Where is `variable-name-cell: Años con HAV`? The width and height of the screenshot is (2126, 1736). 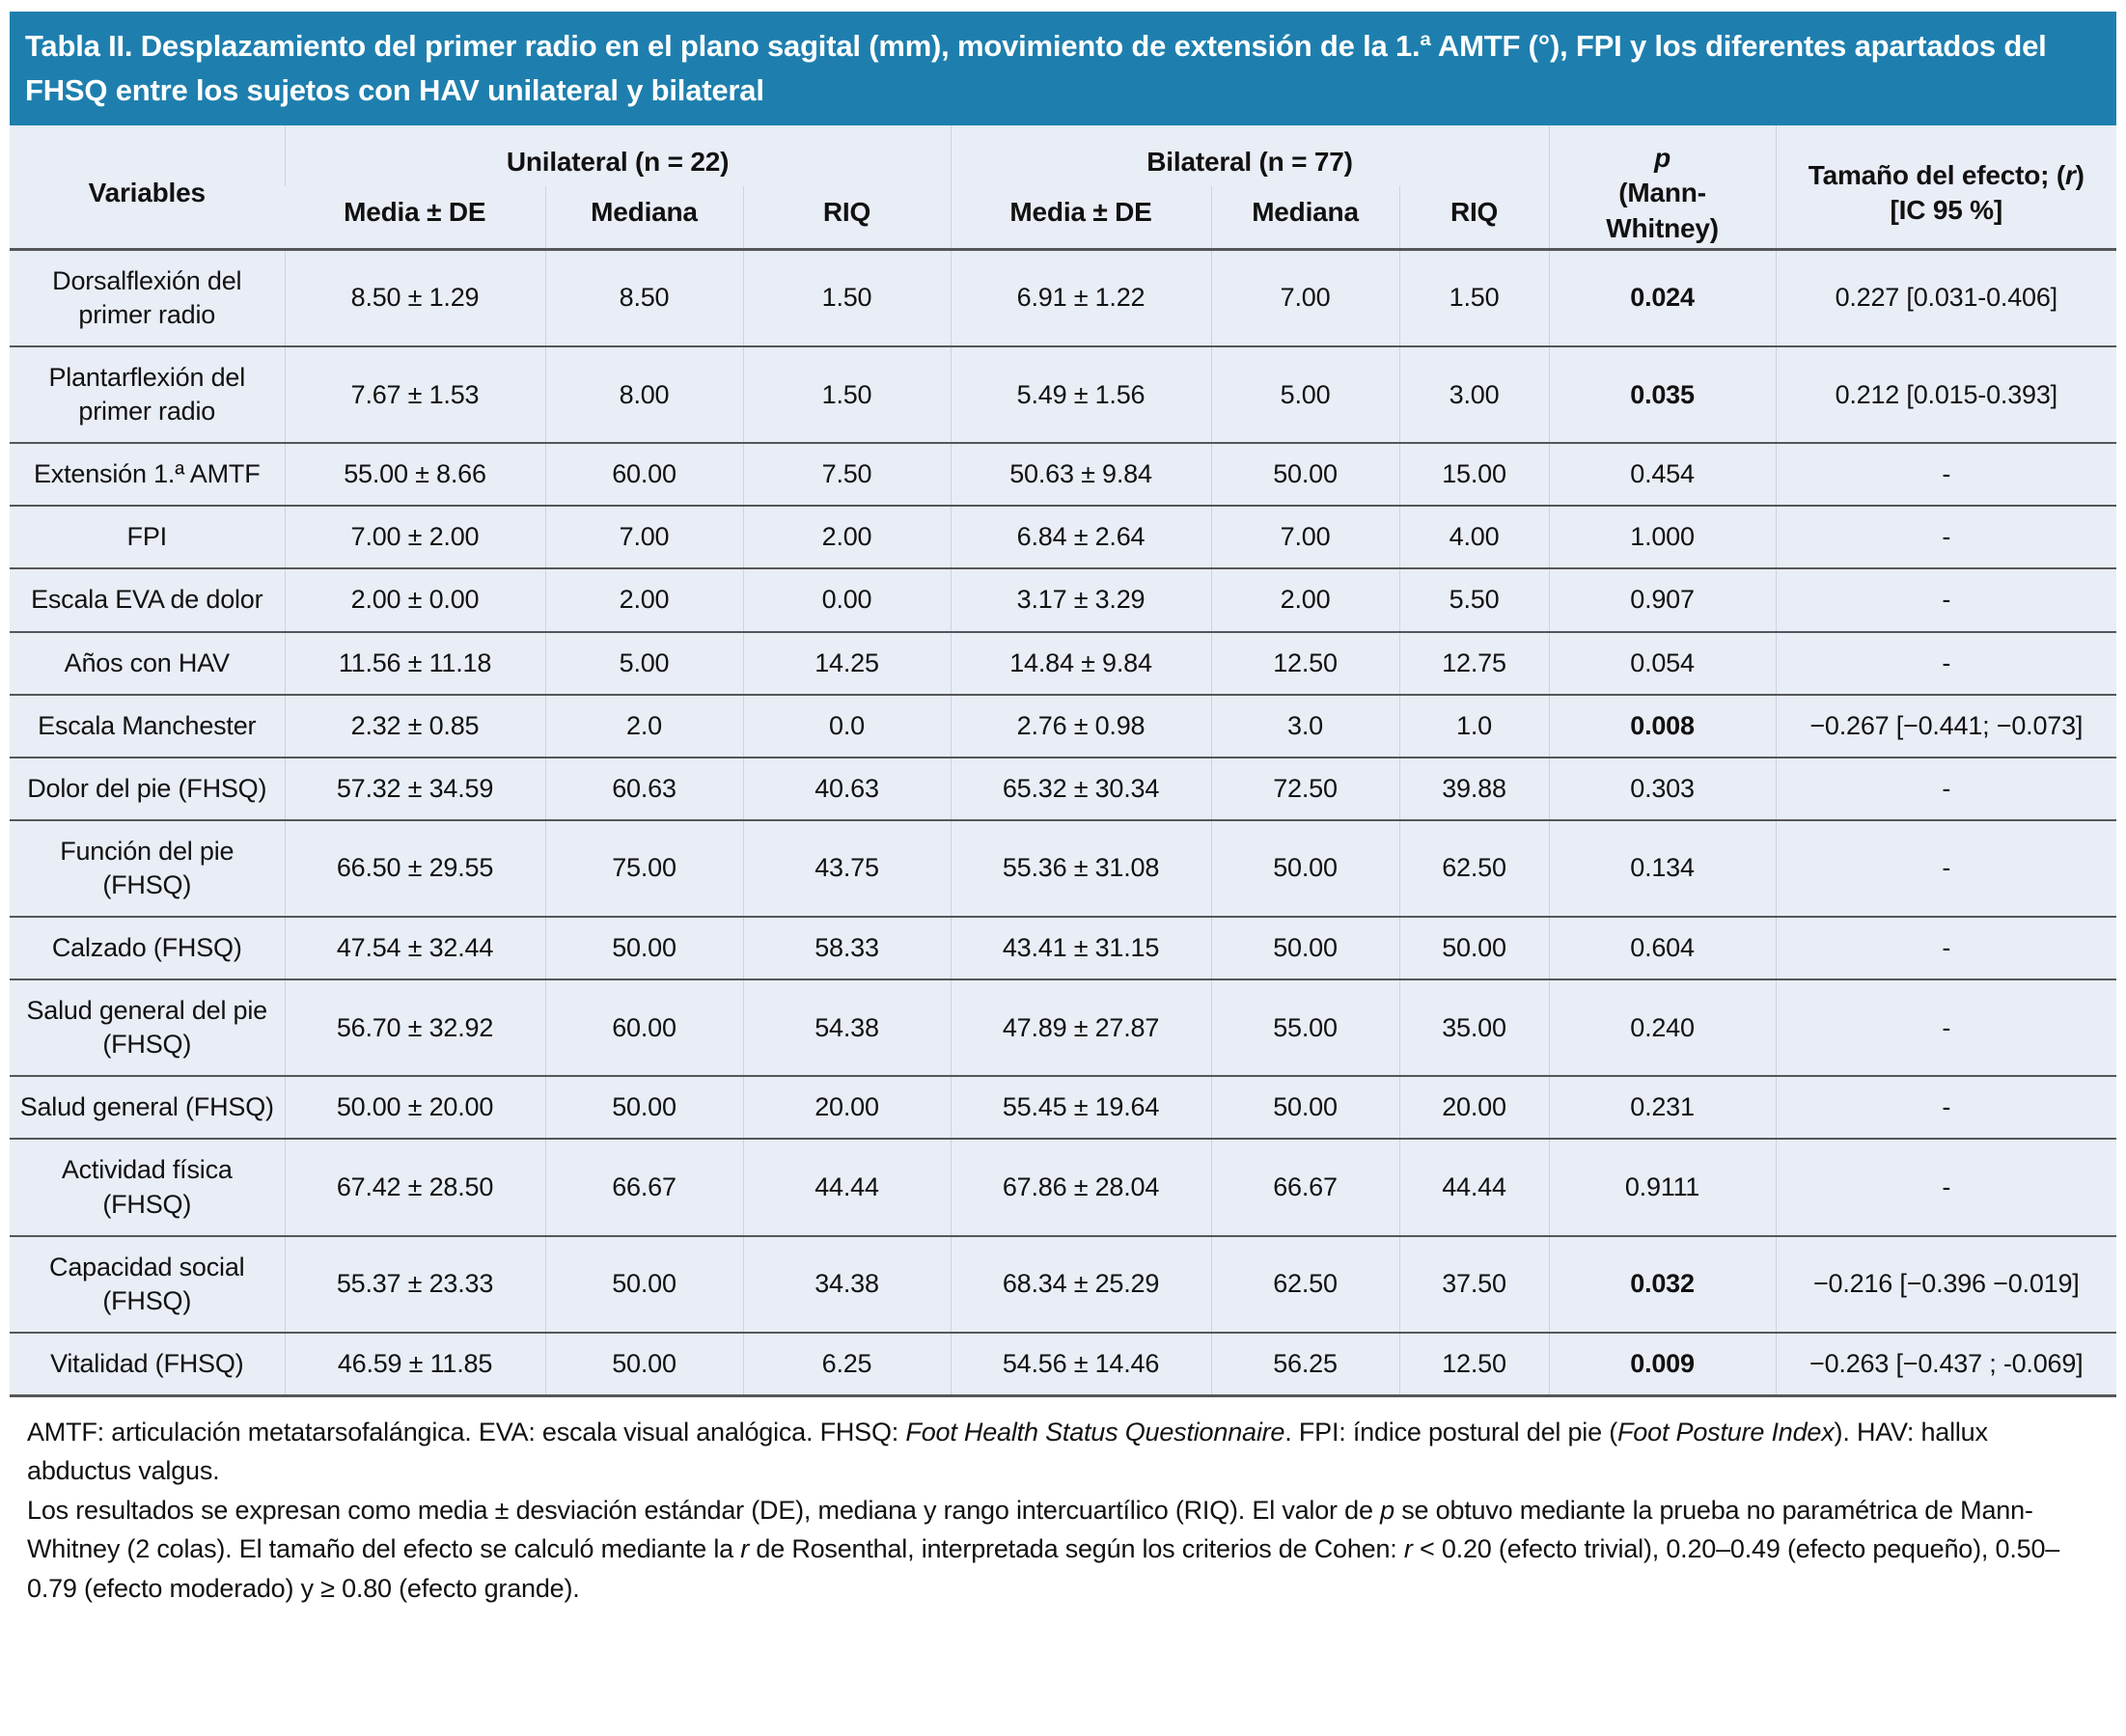
variable-name-cell: Años con HAV is located at coordinates (147, 662).